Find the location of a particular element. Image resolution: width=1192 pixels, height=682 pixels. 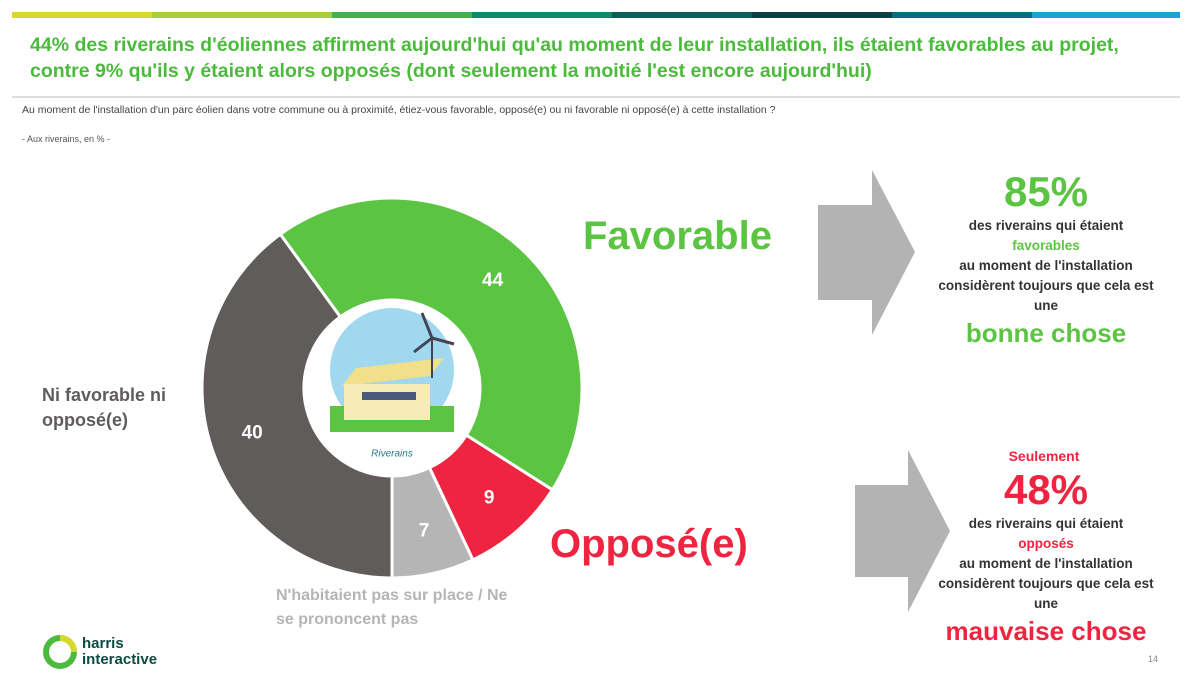

callout-highlight: favorables is located at coordinates (1046, 245).